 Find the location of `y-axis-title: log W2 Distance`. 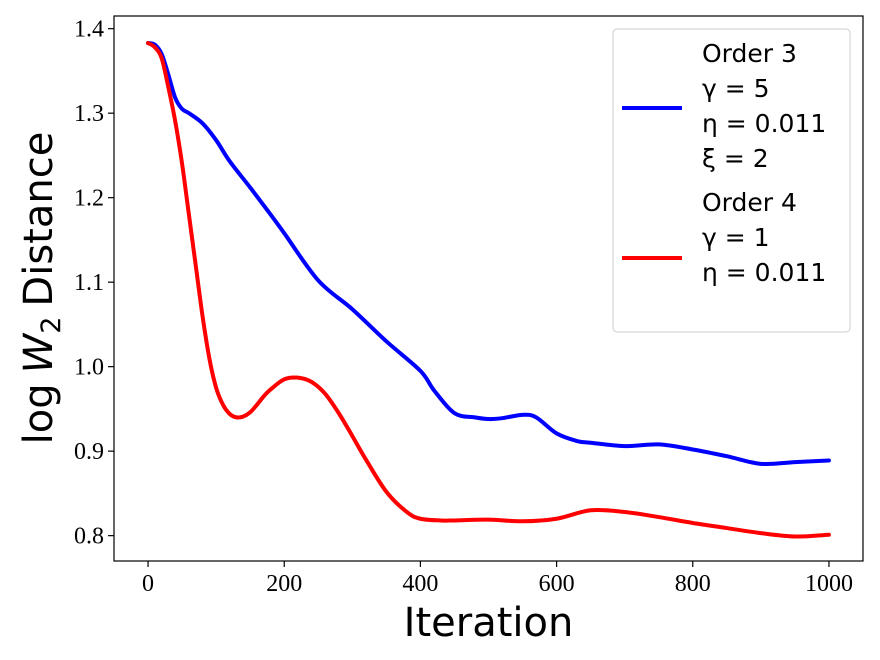

y-axis-title: log W2 Distance is located at coordinates (41, 288).